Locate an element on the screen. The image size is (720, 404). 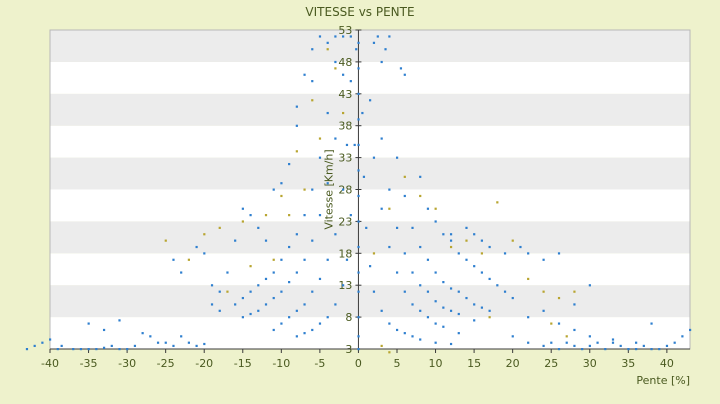
y-tick-label: 8 is located at coordinates (348, 317).